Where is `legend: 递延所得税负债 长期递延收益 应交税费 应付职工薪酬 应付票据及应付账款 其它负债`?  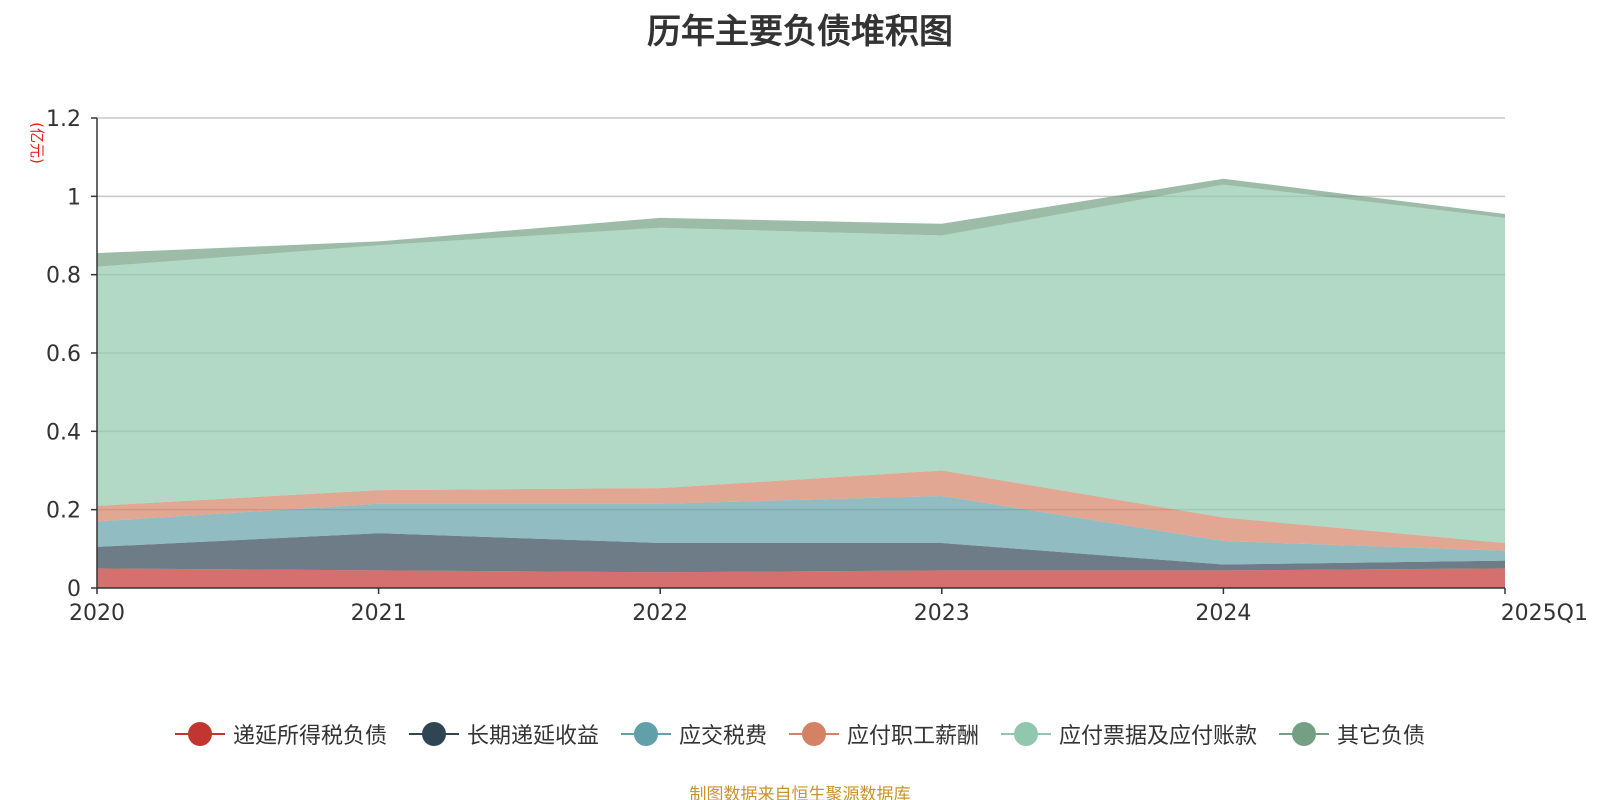
legend: 递延所得税负债 长期递延收益 应交税费 应付职工薪酬 应付票据及应付账款 其它负债 is located at coordinates (800, 734).